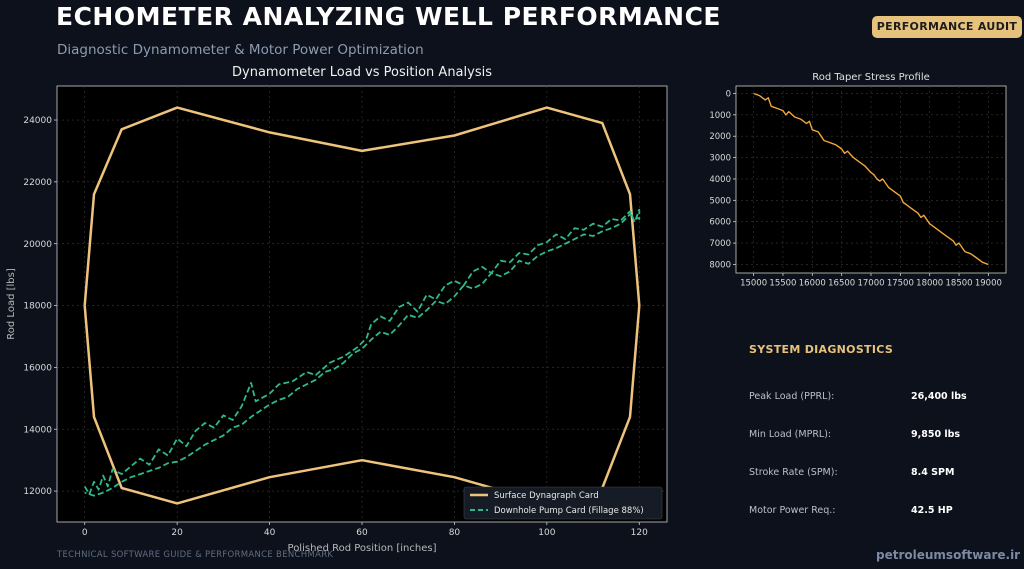 Image resolution: width=1024 pixels, height=569 pixels. Describe the element at coordinates (720, 116) in the screenshot. I see `y-tick-label: 1000` at that location.